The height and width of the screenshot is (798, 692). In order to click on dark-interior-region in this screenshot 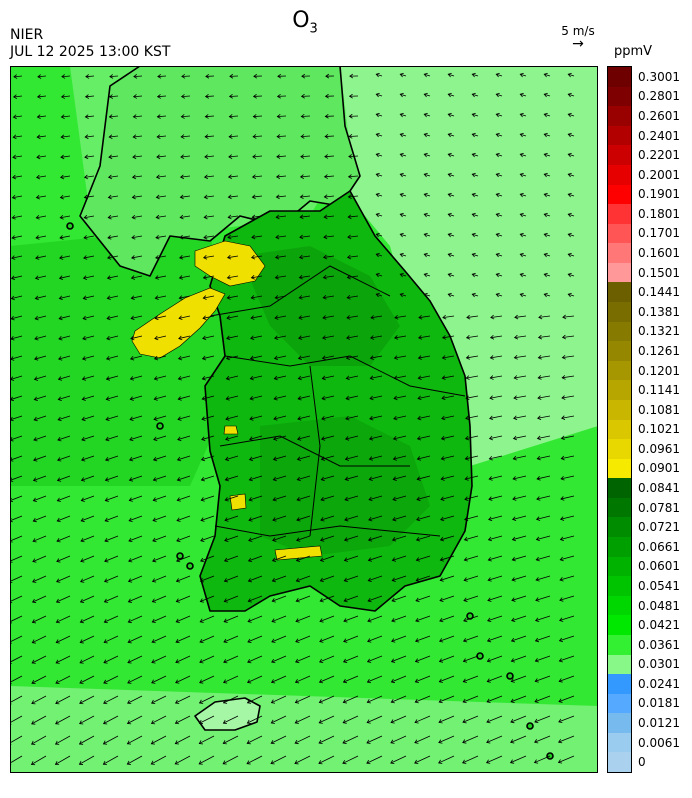, I will do `click(320, 306)`.